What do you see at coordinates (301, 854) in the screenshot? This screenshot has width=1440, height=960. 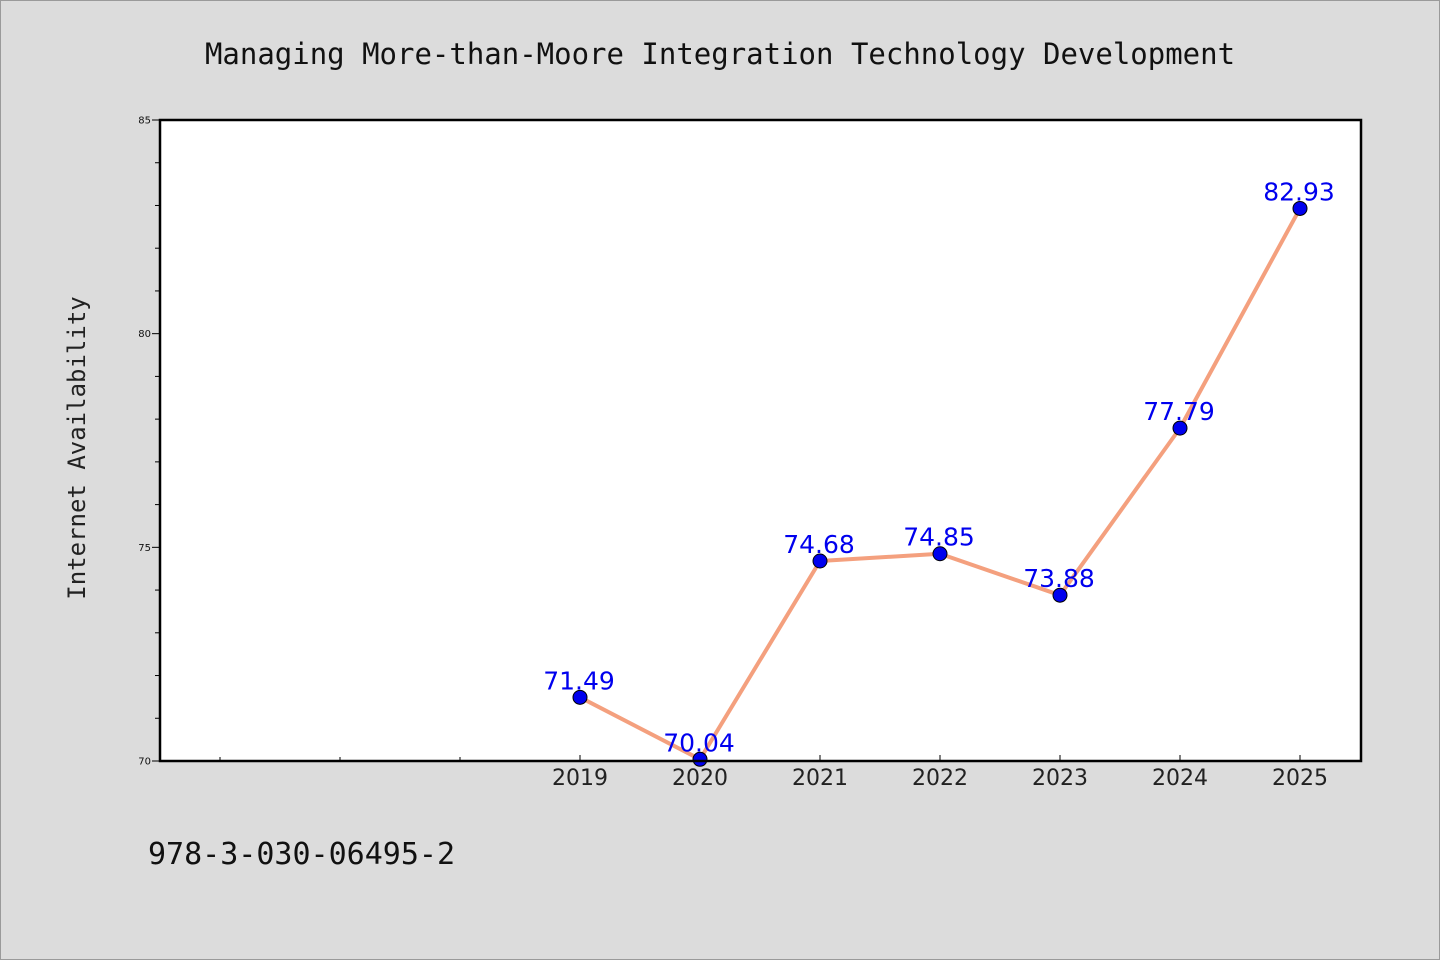 I see `isbn-footer: 978-3-030-06495-2` at bounding box center [301, 854].